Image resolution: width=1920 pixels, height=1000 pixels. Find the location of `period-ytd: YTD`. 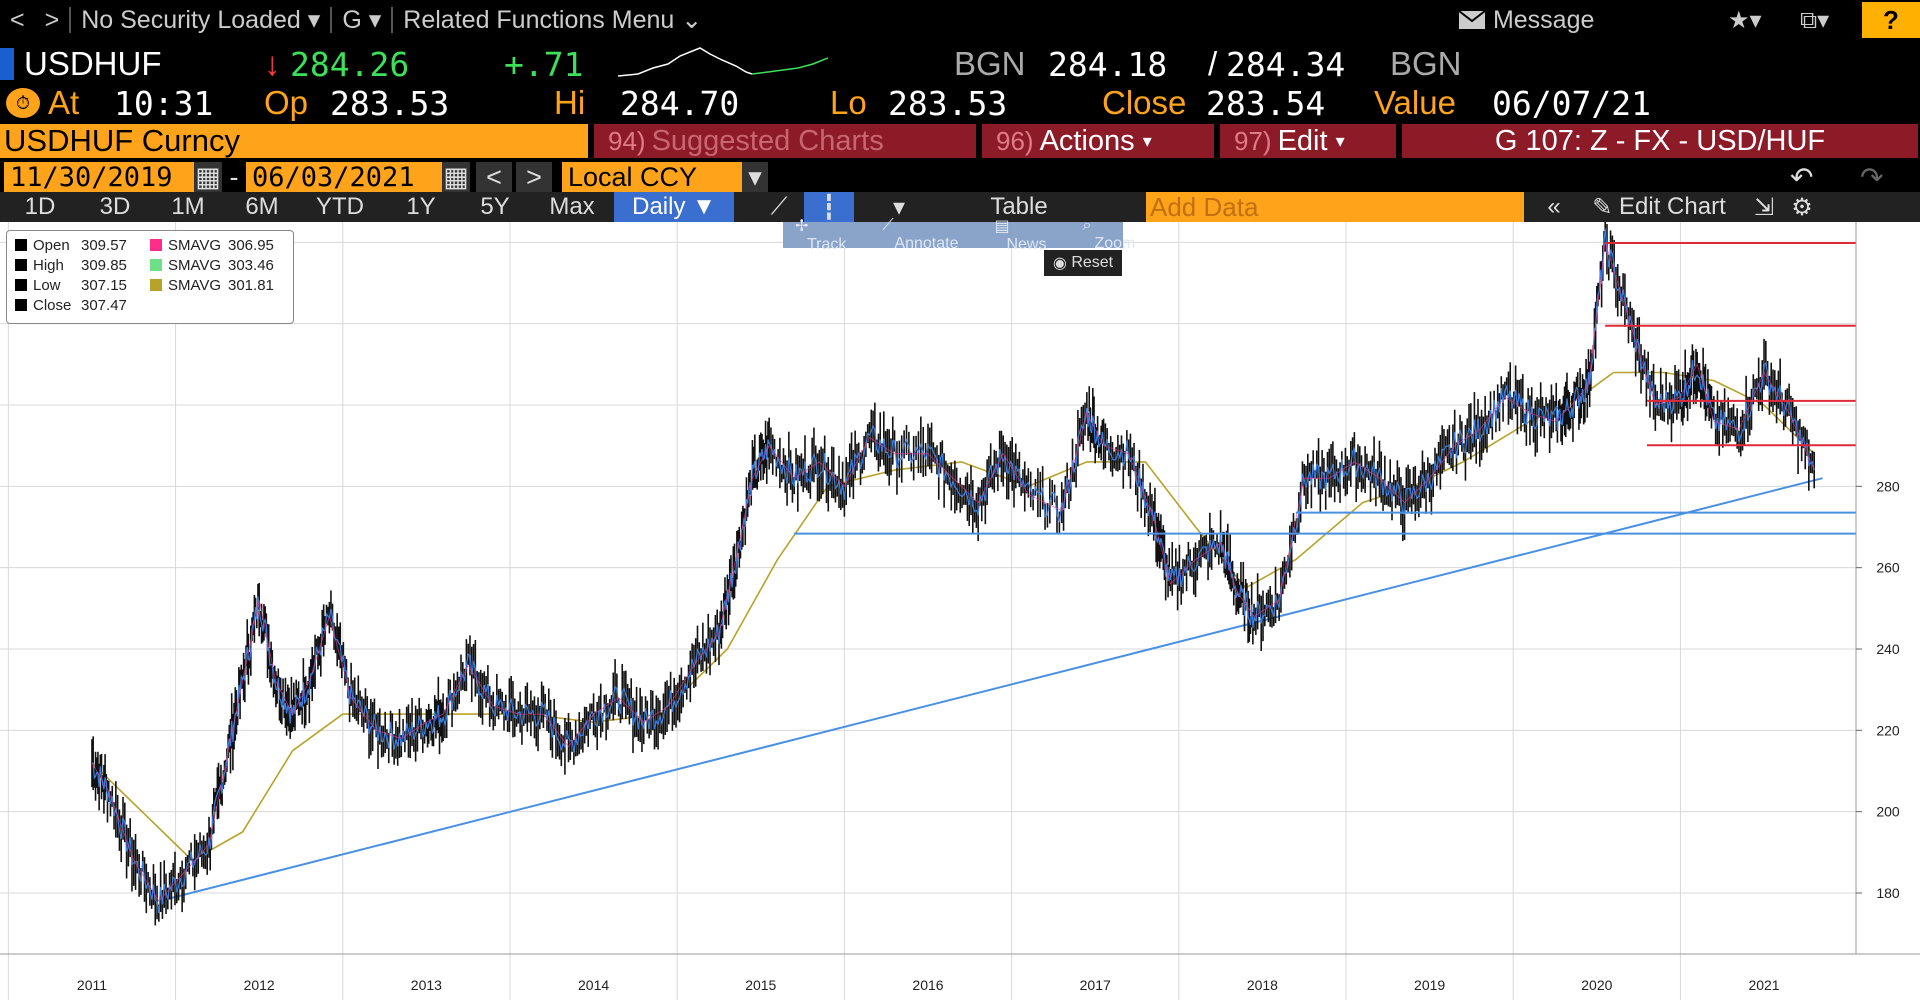

period-ytd: YTD is located at coordinates (340, 206).